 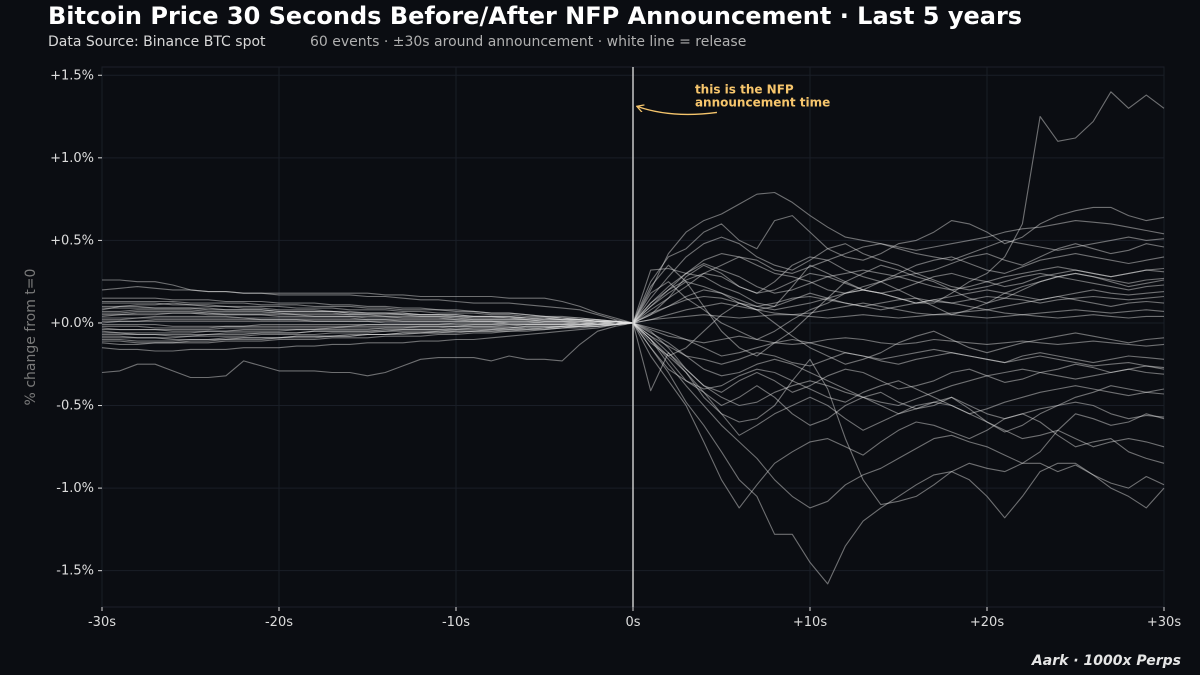 What do you see at coordinates (72, 323) in the screenshot?
I see `y-tick-label: +0.0%` at bounding box center [72, 323].